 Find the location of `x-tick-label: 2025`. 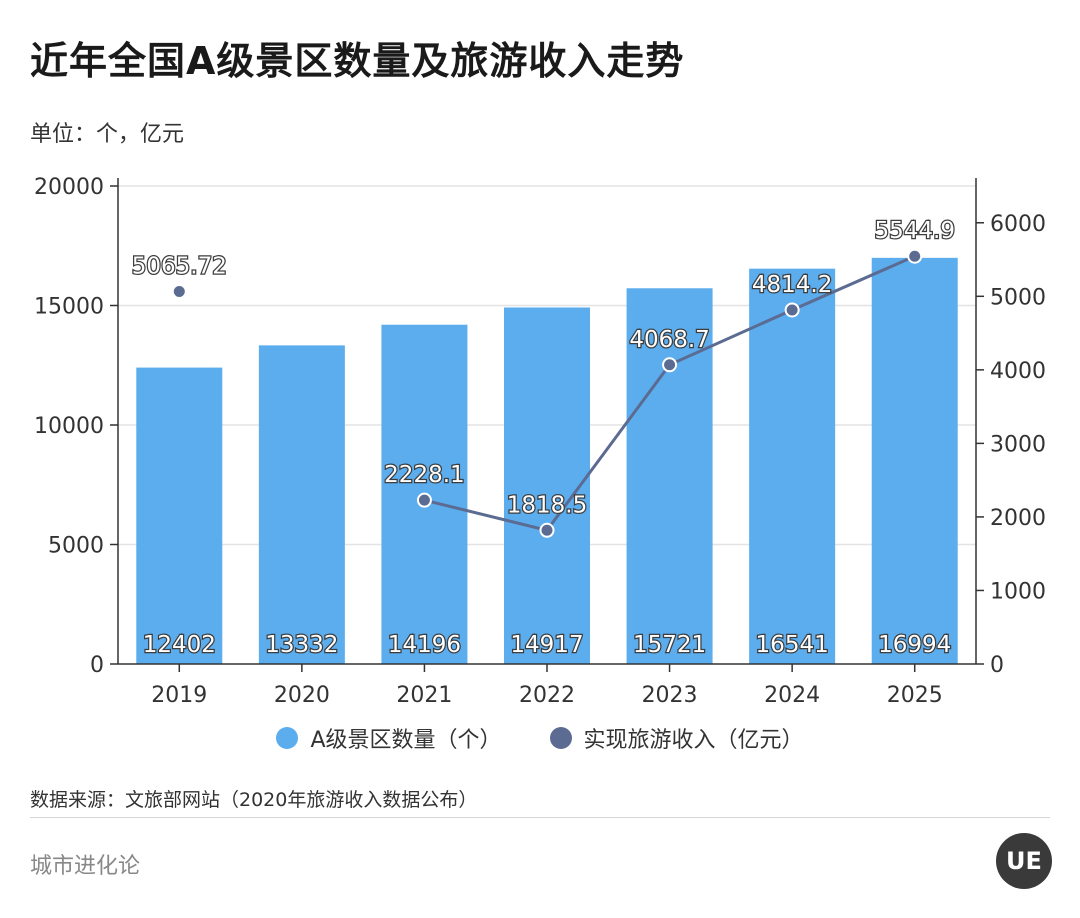

x-tick-label: 2025 is located at coordinates (915, 695).